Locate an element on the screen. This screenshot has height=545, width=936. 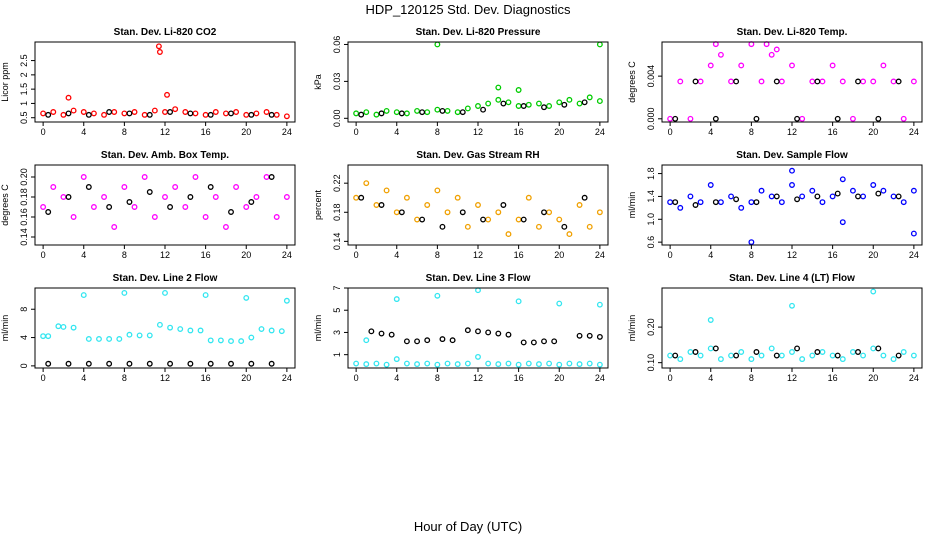
x-tick-label: 12 is located at coordinates (165, 378).